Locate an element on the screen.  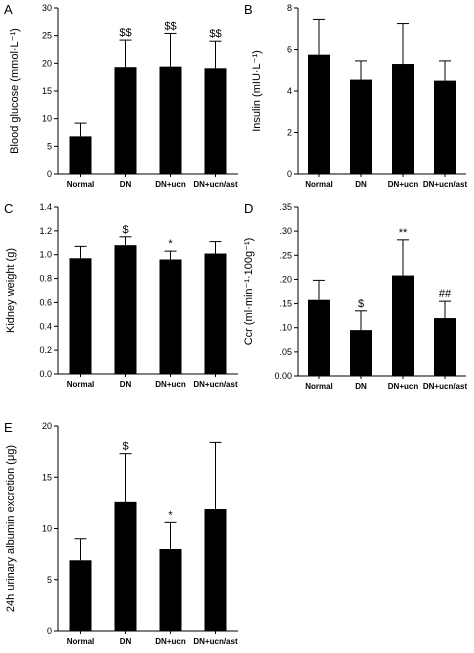
y-tick-label: 2 is located at coordinates (289, 133).